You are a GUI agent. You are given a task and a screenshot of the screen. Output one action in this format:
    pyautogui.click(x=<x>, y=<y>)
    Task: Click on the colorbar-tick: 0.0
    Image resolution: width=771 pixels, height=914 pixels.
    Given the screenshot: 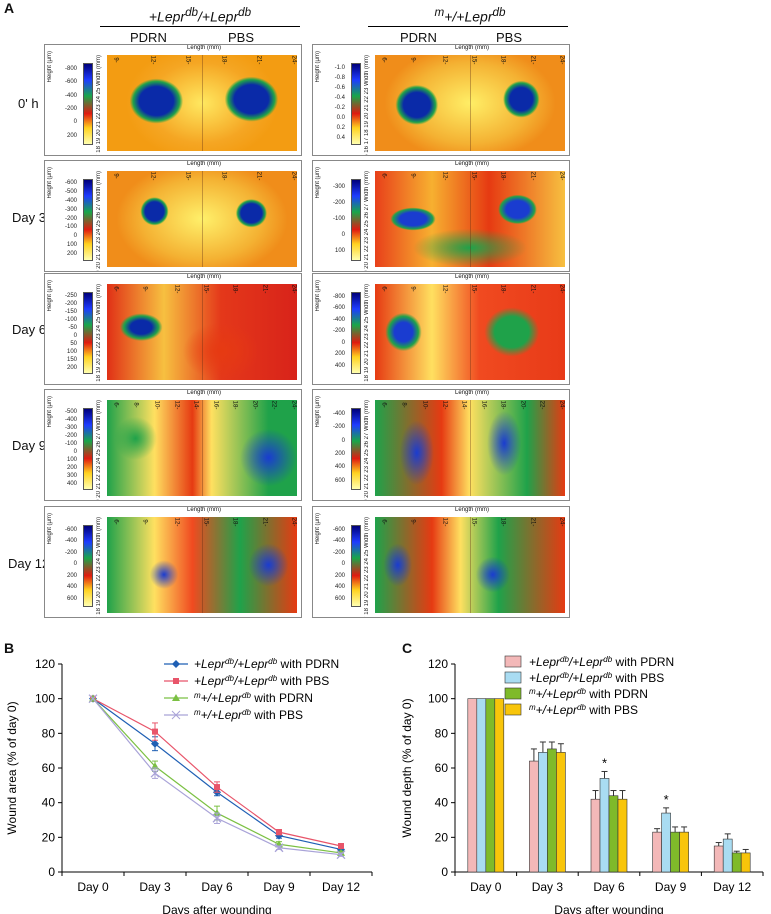 What is the action you would take?
    pyautogui.click(x=340, y=118)
    